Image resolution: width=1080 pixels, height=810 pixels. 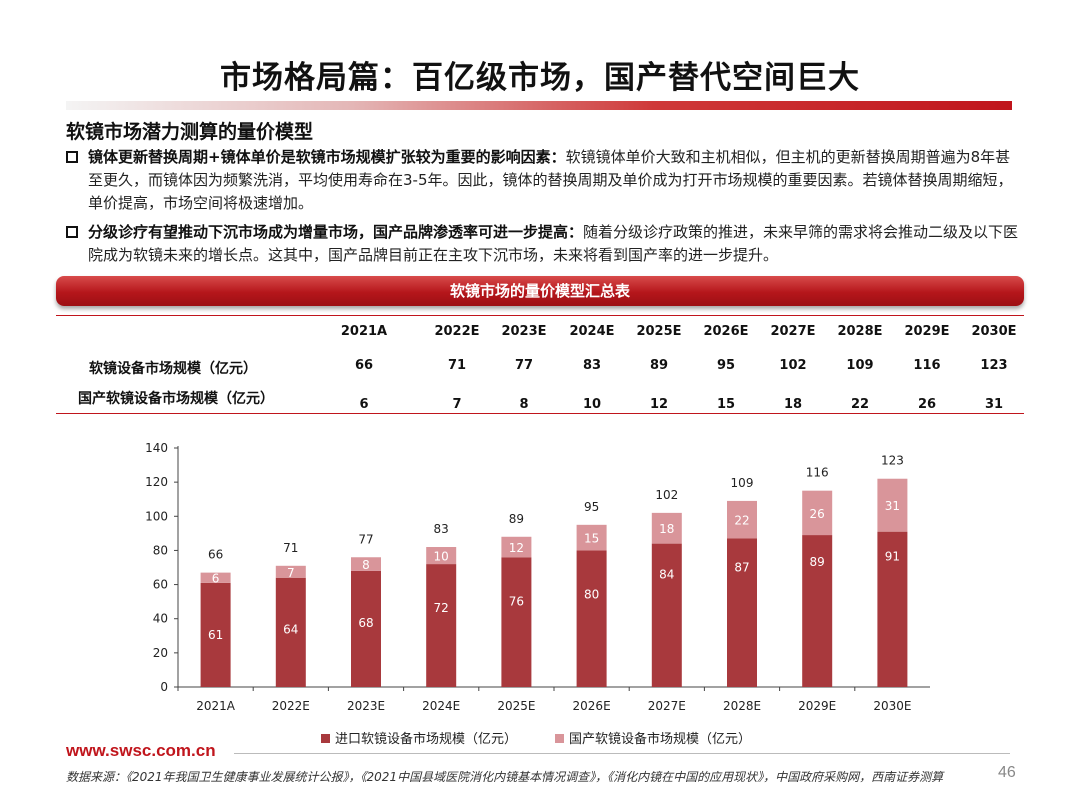 What do you see at coordinates (994, 365) in the screenshot?
I see `table-cell: 123` at bounding box center [994, 365].